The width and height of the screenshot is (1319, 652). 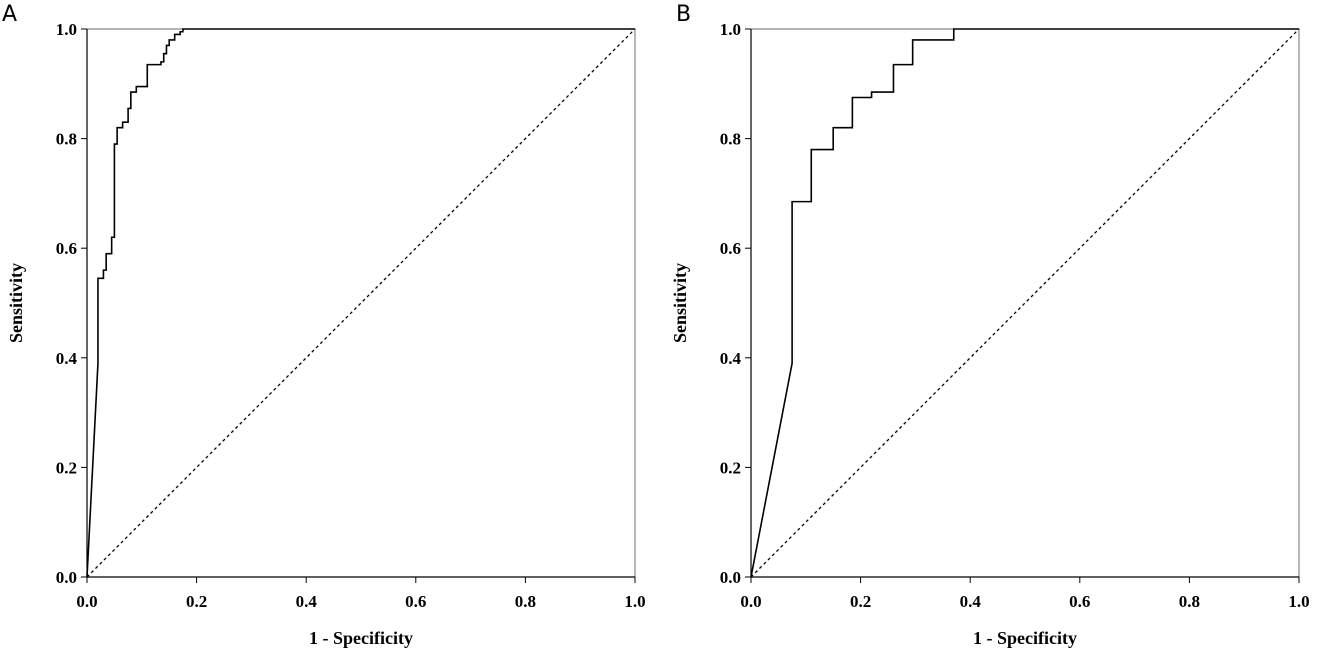 I want to click on y-tick-label-a: 0.8, so click(x=66, y=139).